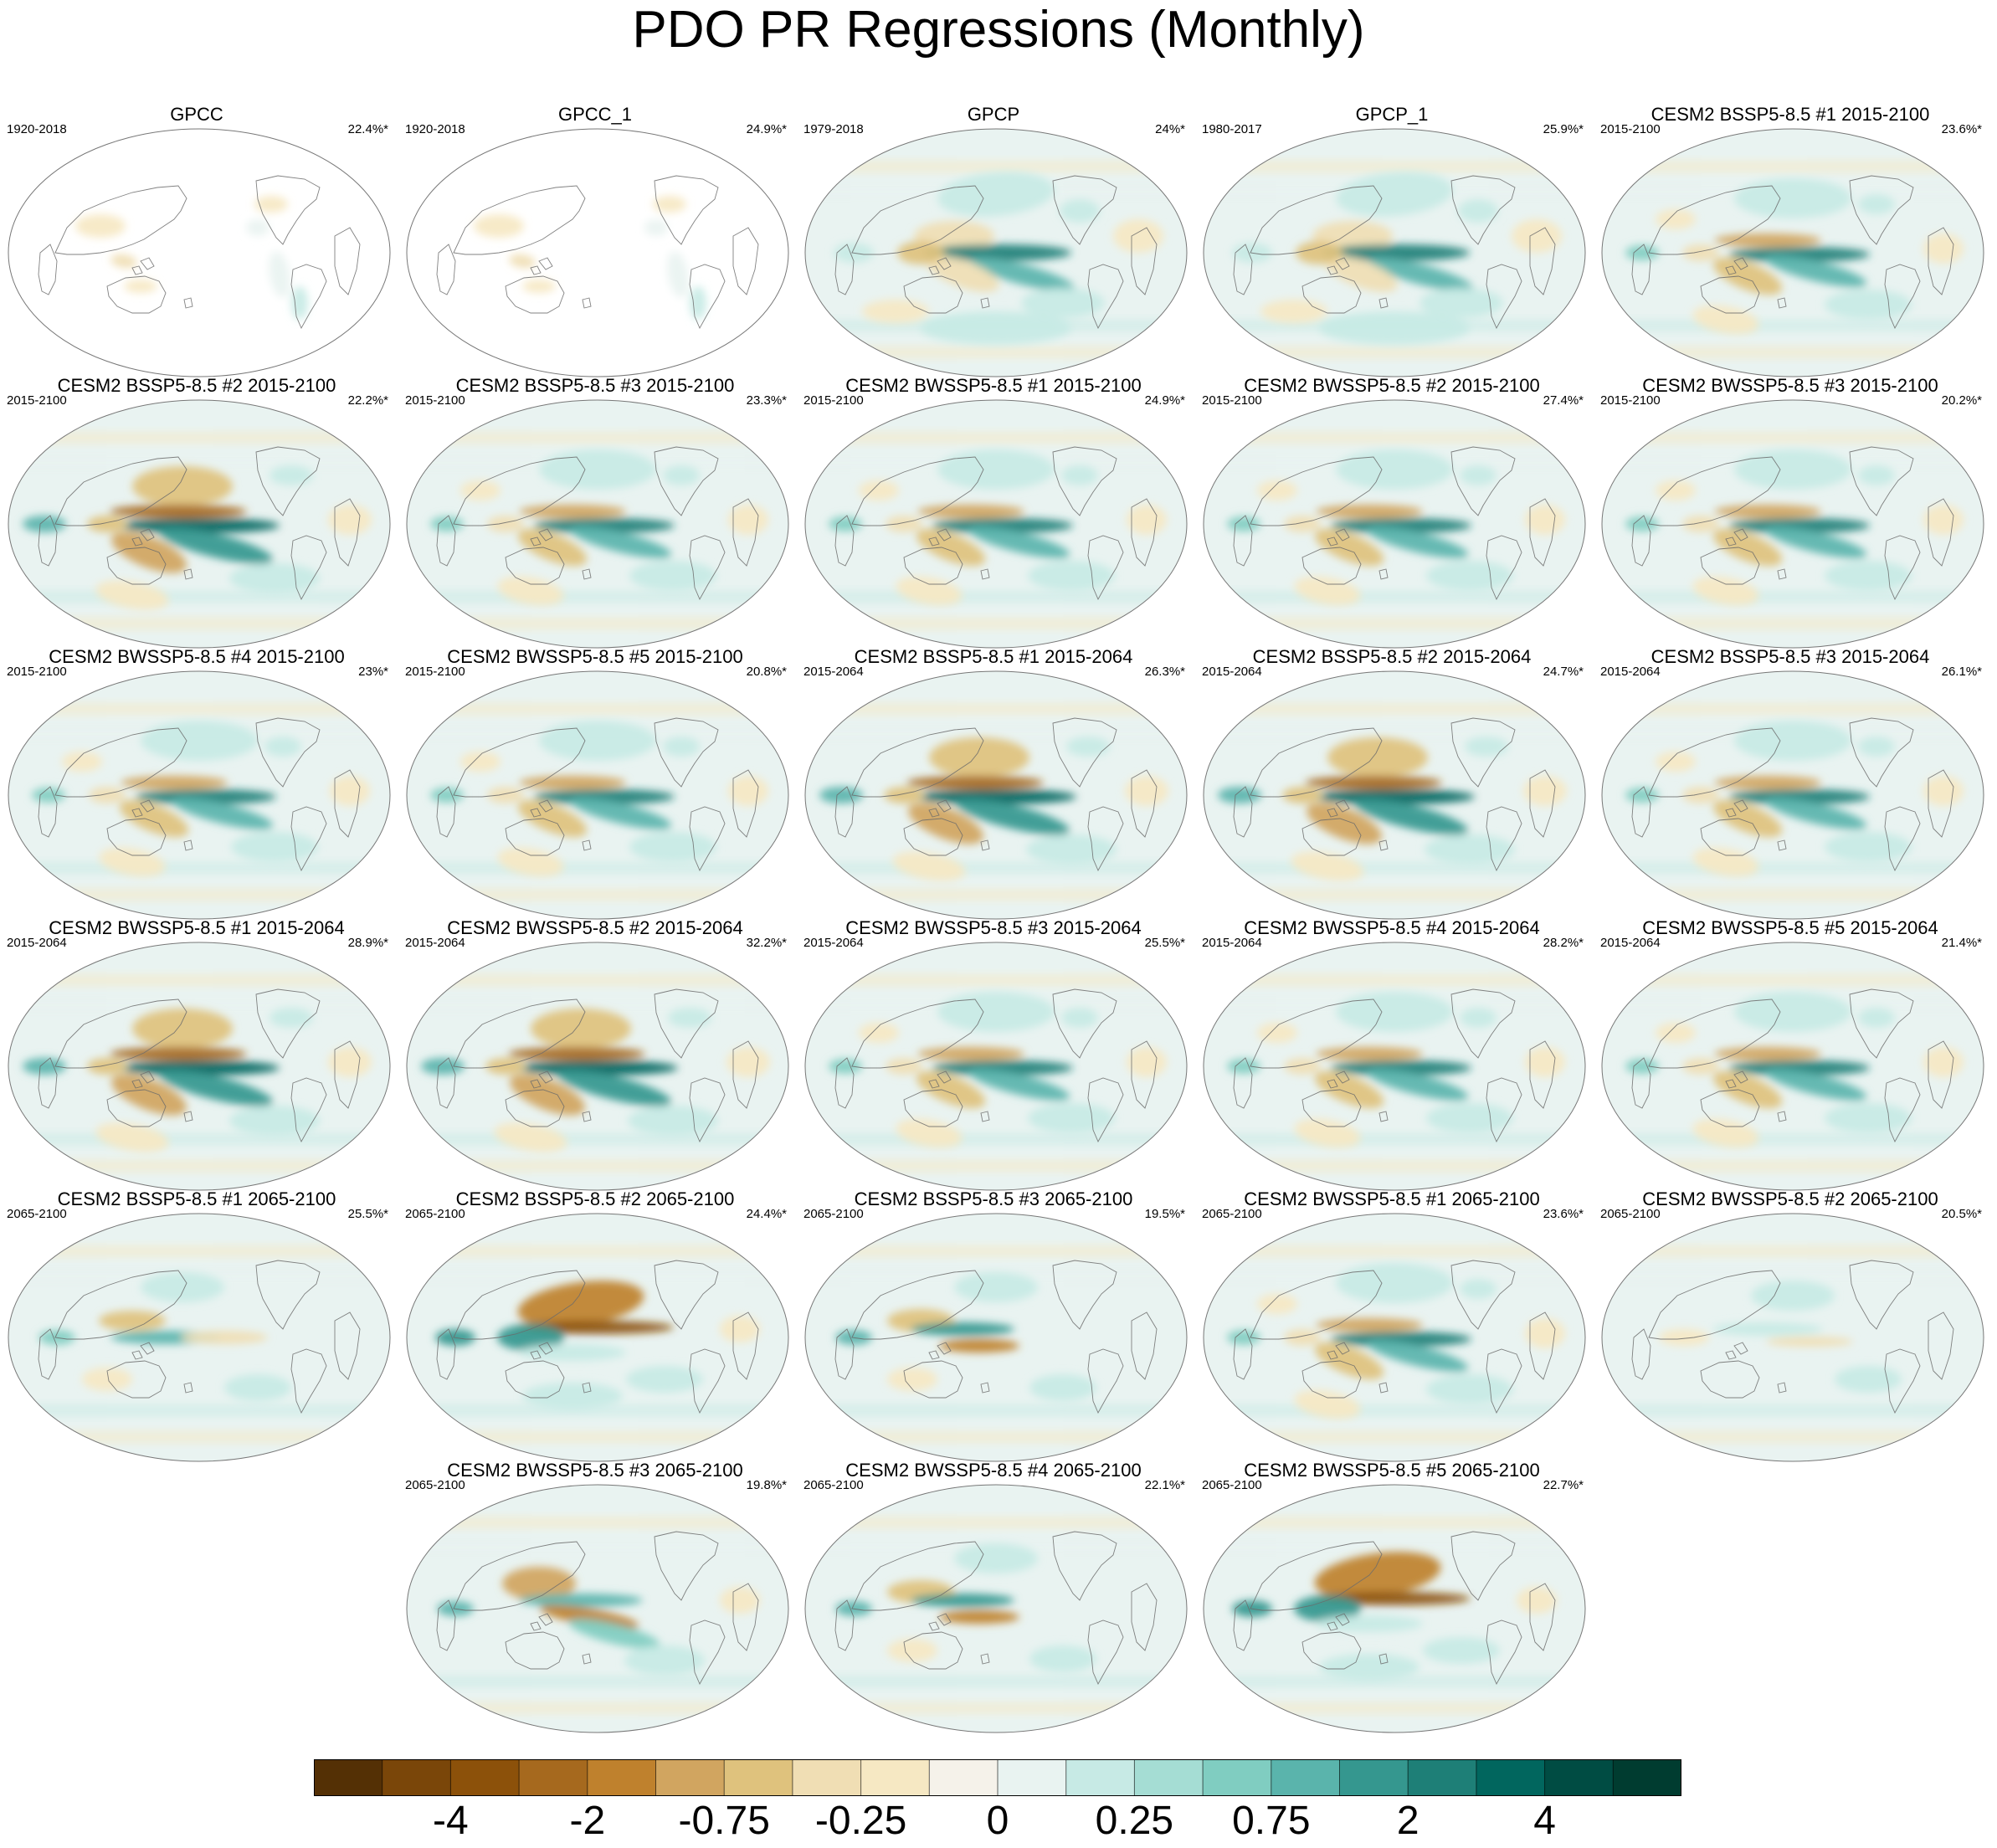  Describe the element at coordinates (1790, 386) in the screenshot. I see `panel-title: CESM2 BWSSP5-8.5 #3 2015-2100` at that location.